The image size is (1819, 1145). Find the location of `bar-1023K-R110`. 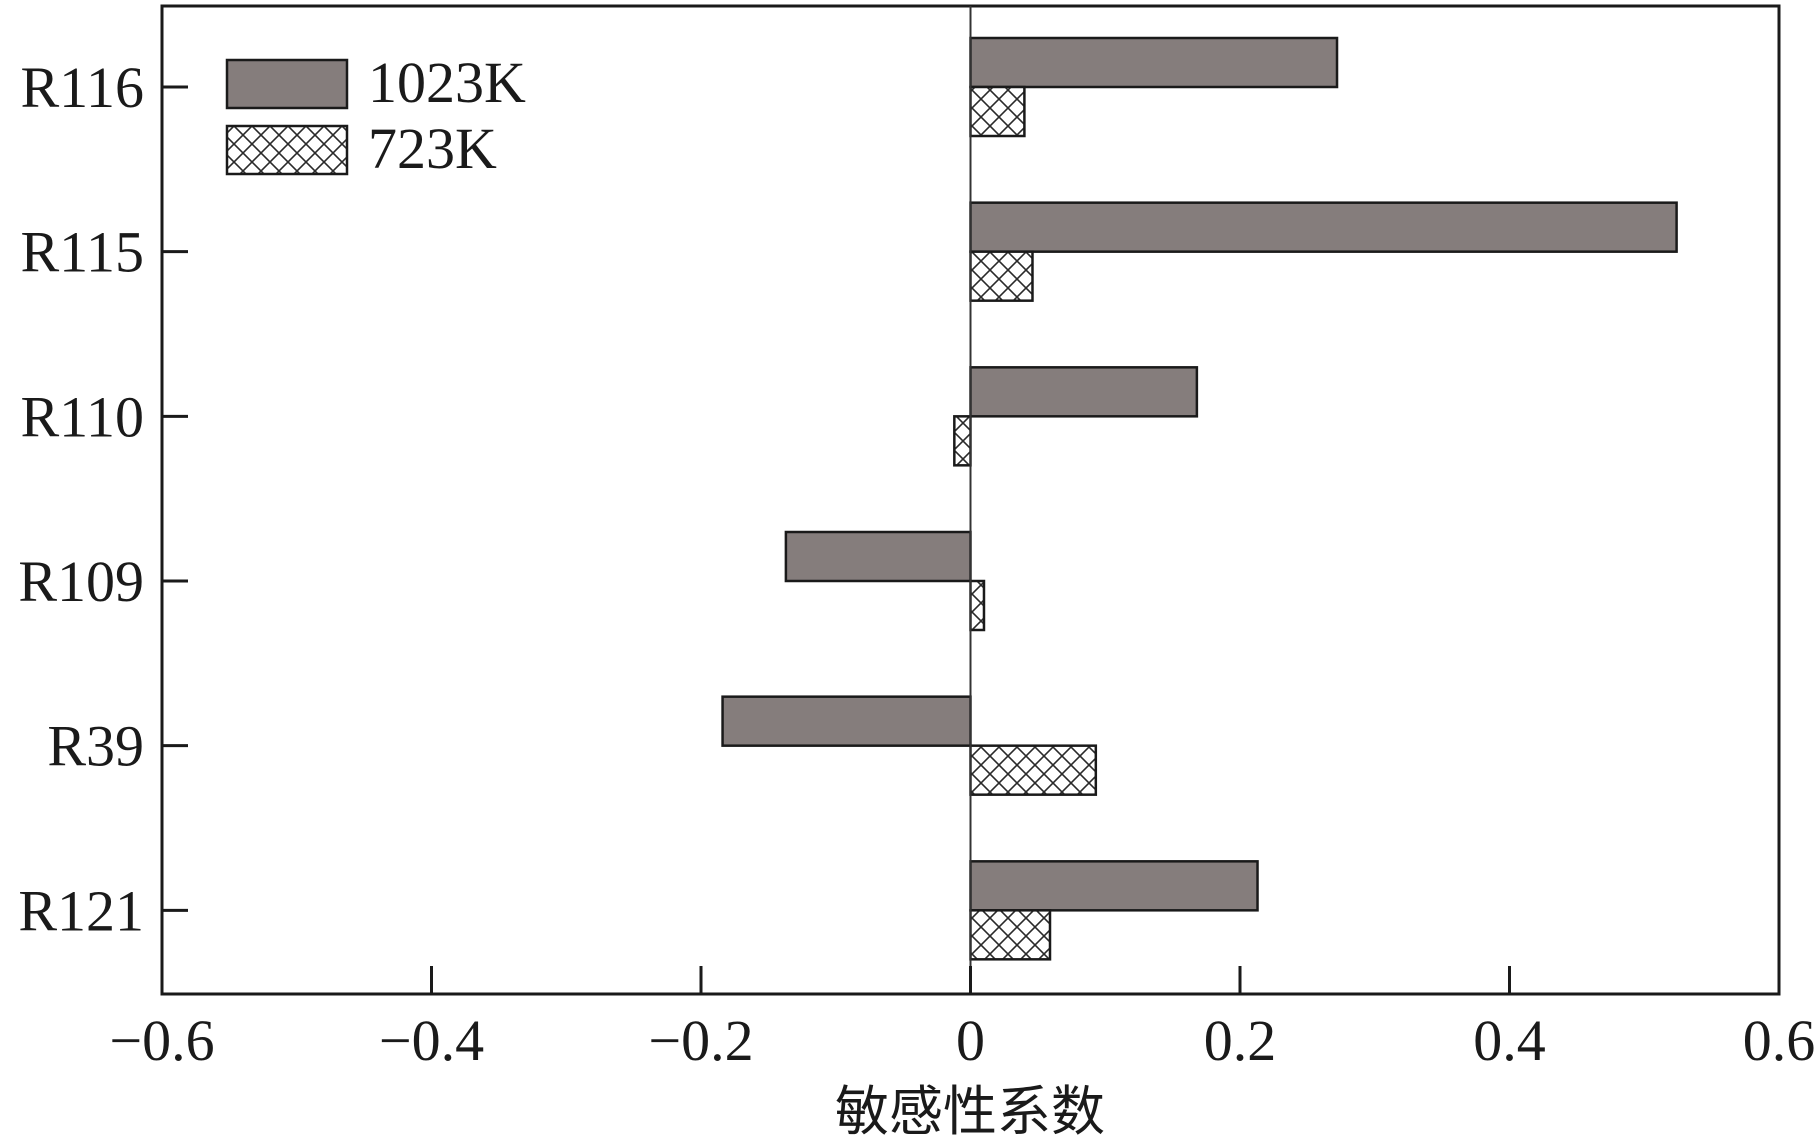

bar-1023K-R110 is located at coordinates (1084, 392).